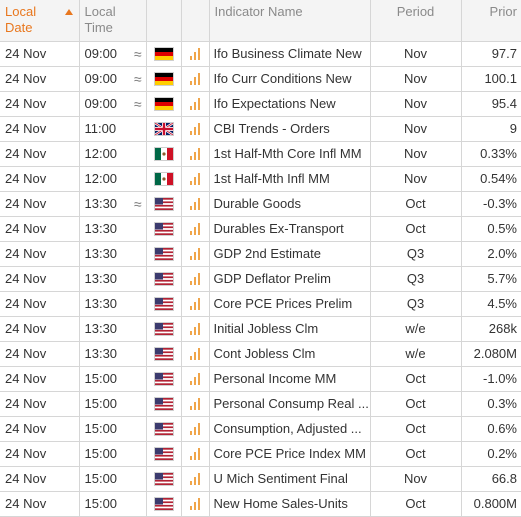  I want to click on table-row: 24 Nov 13:30 Cont Jobless Clm w/e 2.080M, so click(260, 354).